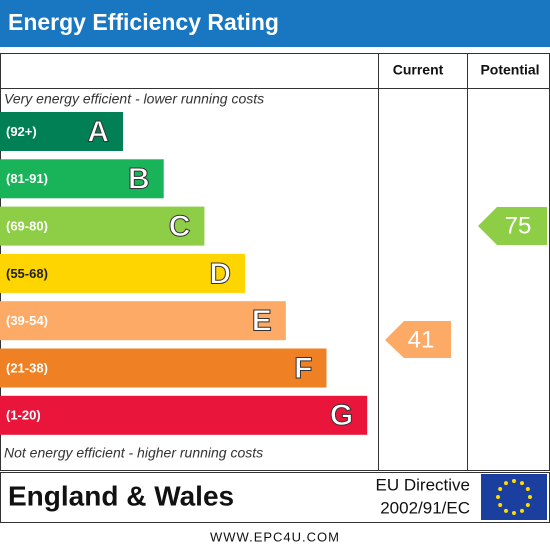 This screenshot has height=550, width=550. Describe the element at coordinates (27, 273) in the screenshot. I see `band-range: (55-68)` at that location.